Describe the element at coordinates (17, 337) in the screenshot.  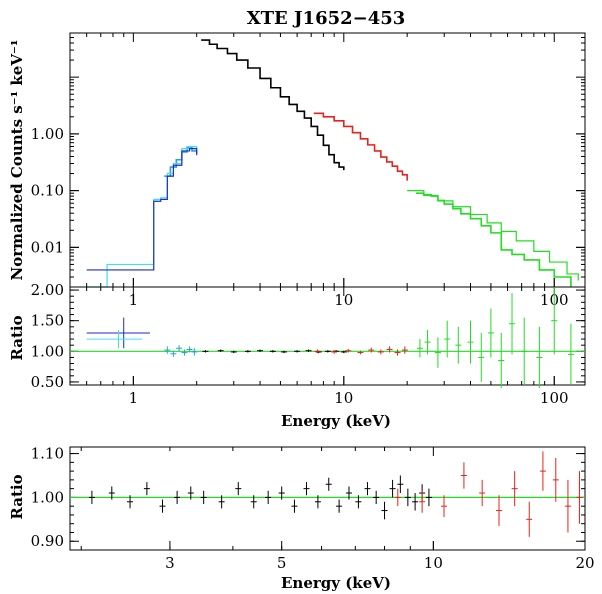
I see `ratio-full-y-axis-label: Ratio` at that location.